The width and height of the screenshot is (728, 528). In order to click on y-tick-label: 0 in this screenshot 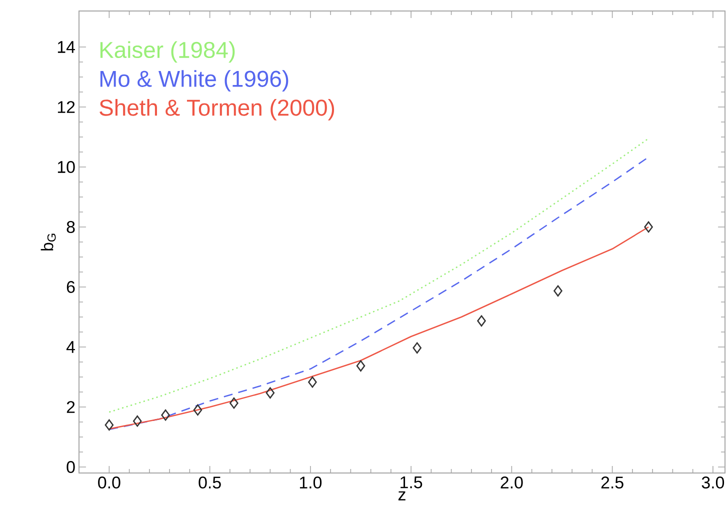, I will do `click(70, 467)`.